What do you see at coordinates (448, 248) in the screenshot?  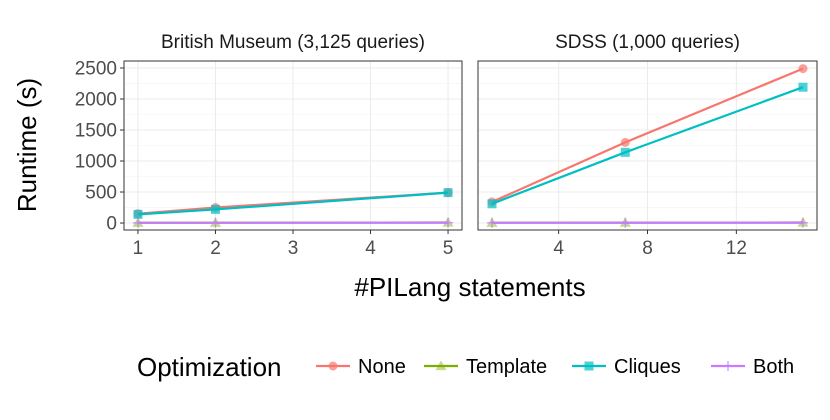 I see `x-tick-label: 5` at bounding box center [448, 248].